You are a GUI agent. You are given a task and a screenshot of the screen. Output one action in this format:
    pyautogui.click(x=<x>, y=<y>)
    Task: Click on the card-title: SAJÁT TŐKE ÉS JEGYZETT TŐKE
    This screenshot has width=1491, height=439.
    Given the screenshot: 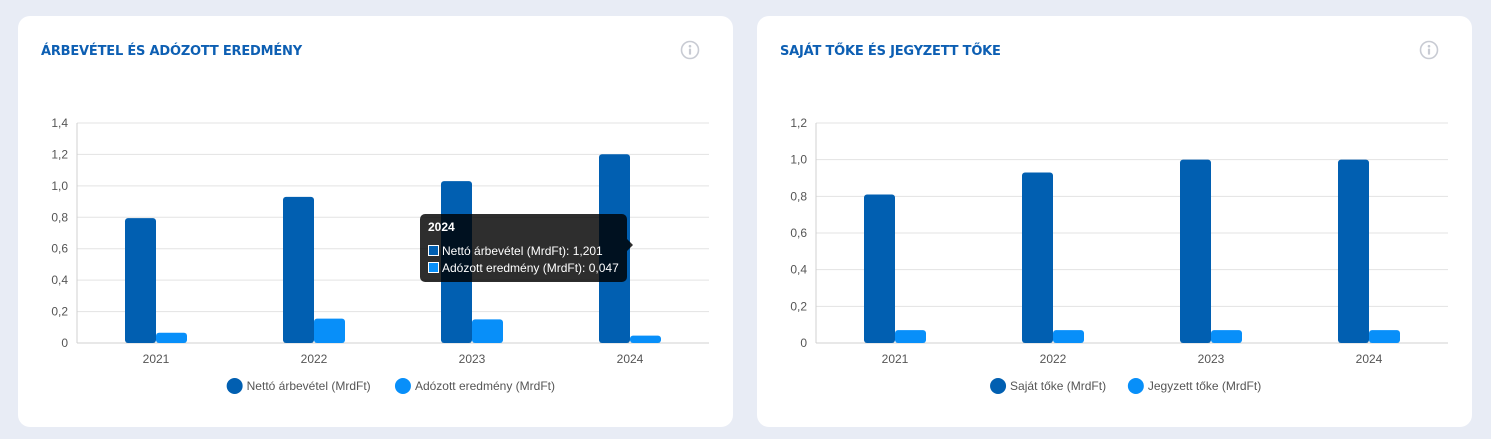 What is the action you would take?
    pyautogui.click(x=890, y=51)
    